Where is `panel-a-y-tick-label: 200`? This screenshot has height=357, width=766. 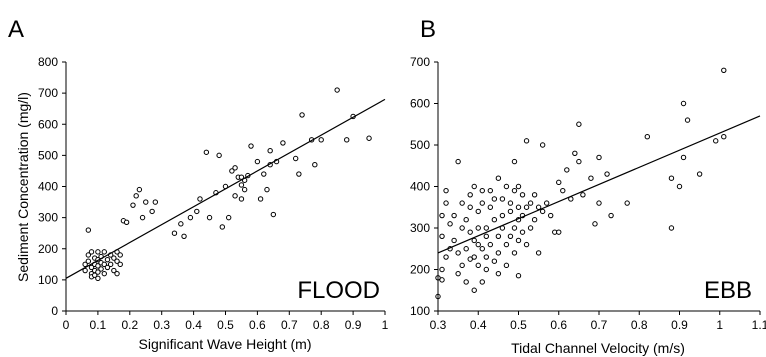
panel-a-y-tick-label: 200 is located at coordinates (48, 249).